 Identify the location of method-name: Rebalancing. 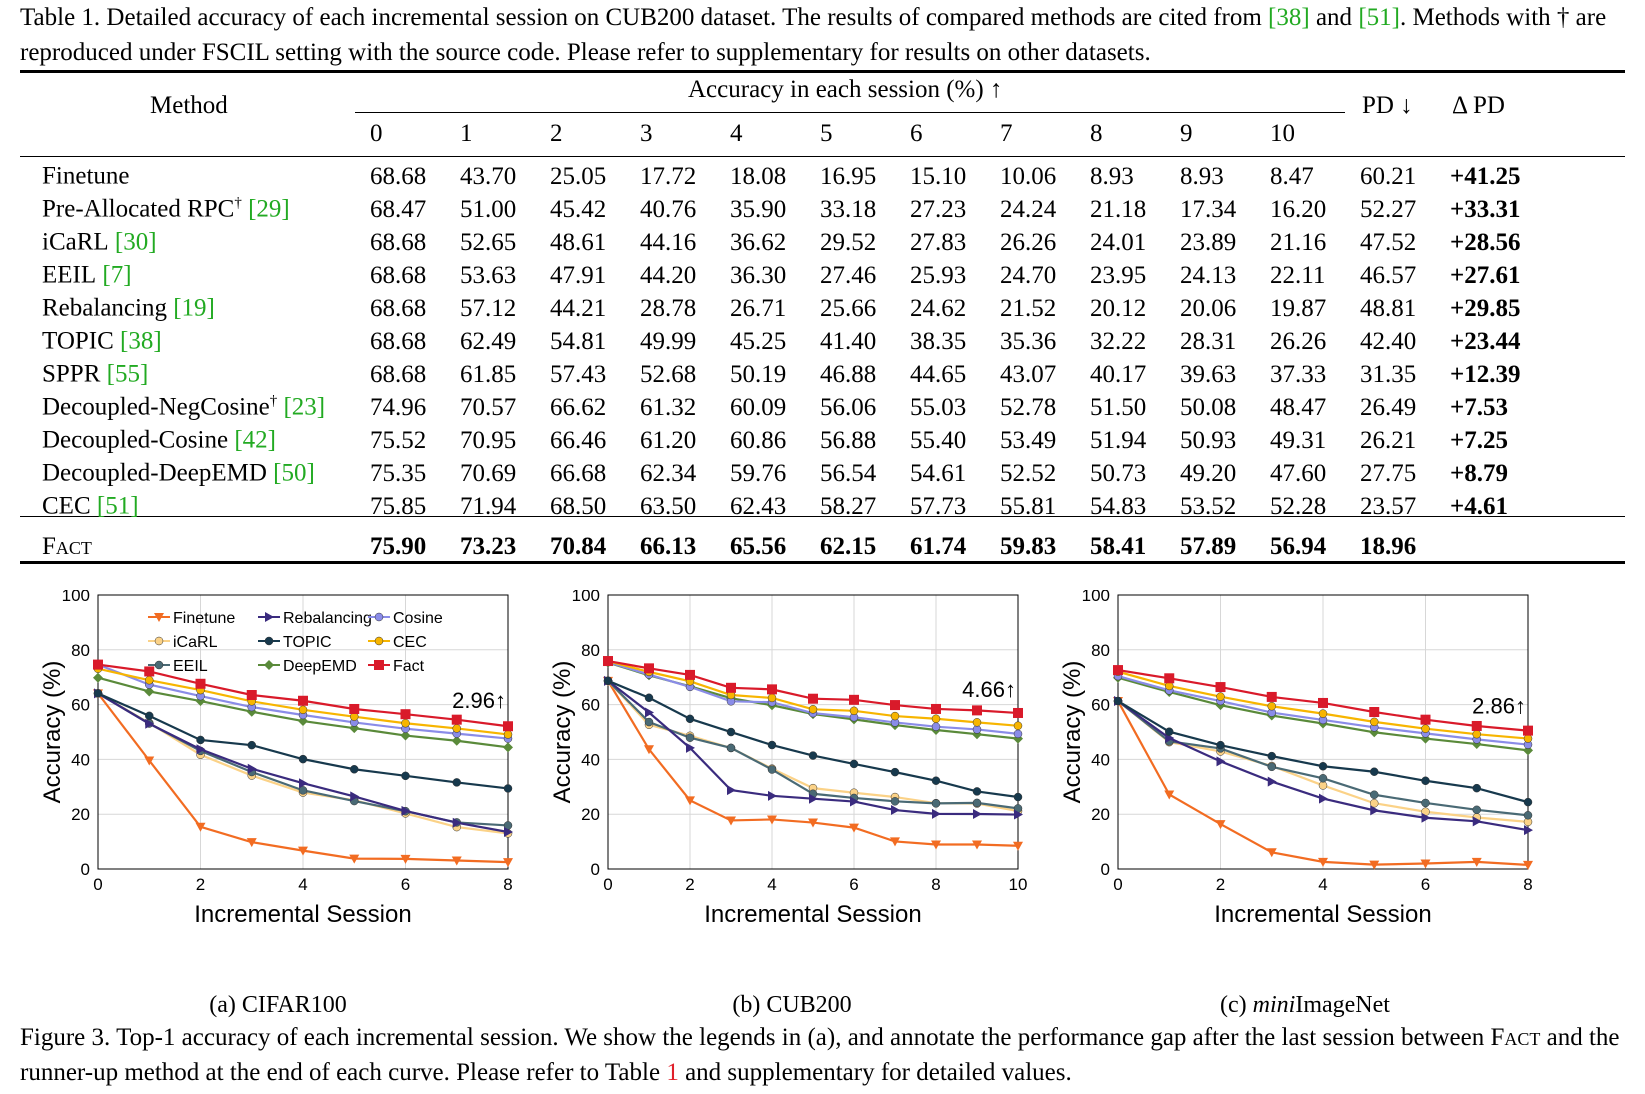
(104, 308).